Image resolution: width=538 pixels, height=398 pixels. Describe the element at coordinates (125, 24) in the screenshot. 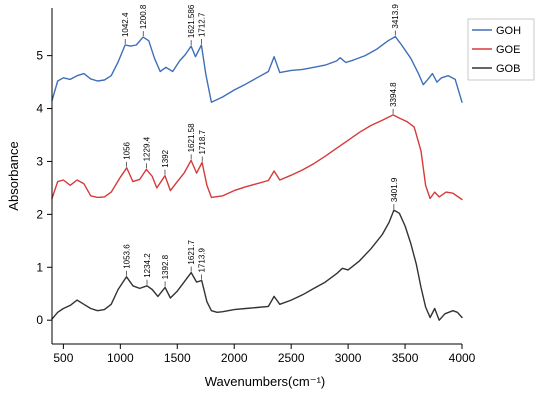

I see `peak-label: 1042.4` at that location.